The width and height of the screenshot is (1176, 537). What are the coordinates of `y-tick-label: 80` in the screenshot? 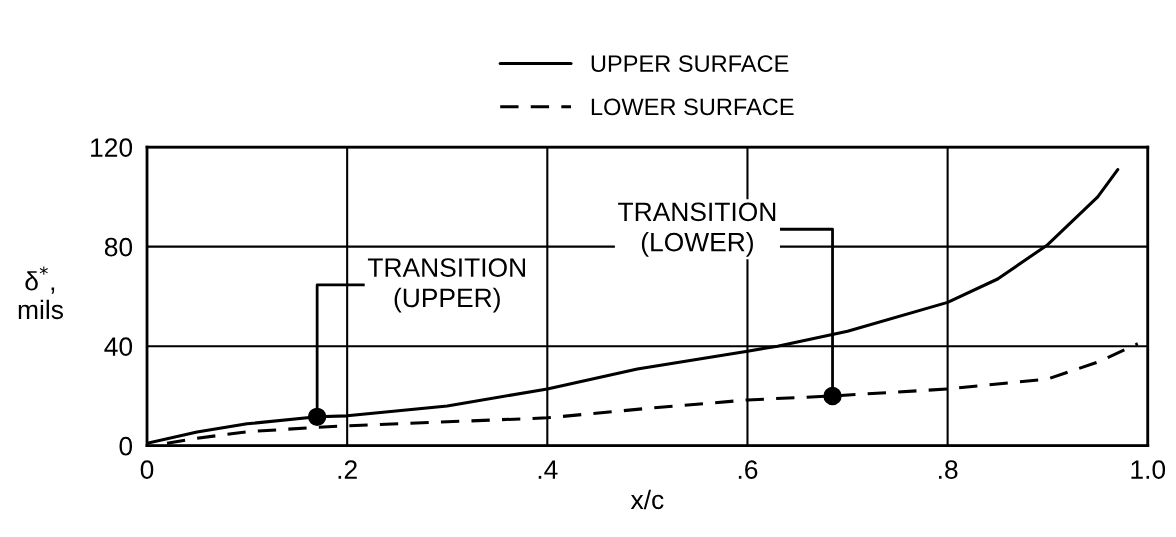 It's located at (118, 247).